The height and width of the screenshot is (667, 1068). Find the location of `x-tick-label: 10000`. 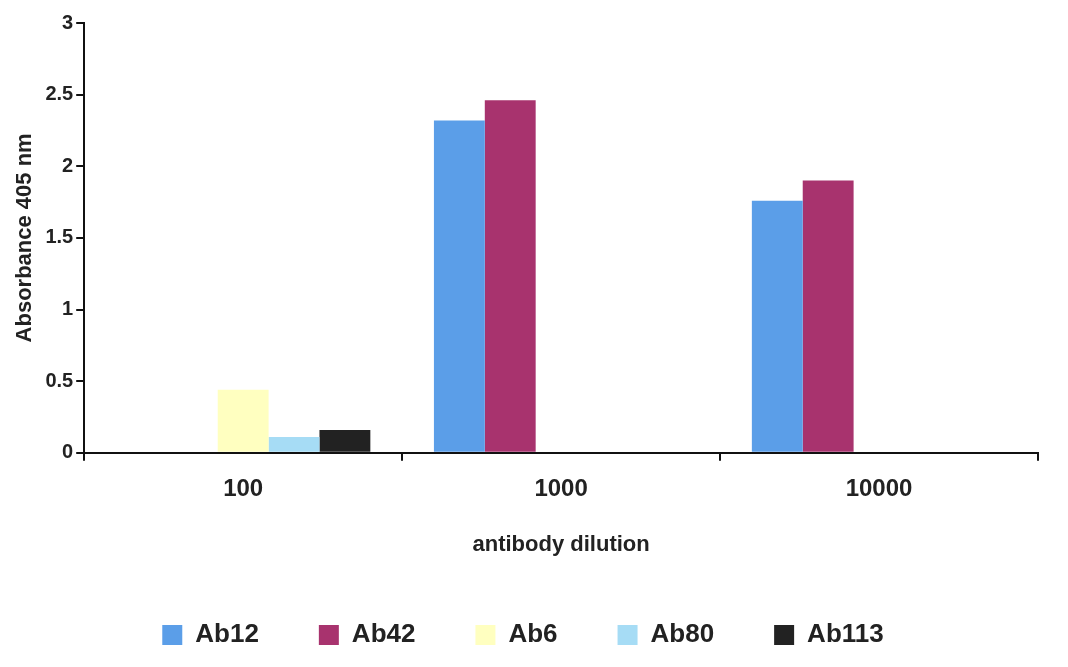

x-tick-label: 10000 is located at coordinates (879, 487).